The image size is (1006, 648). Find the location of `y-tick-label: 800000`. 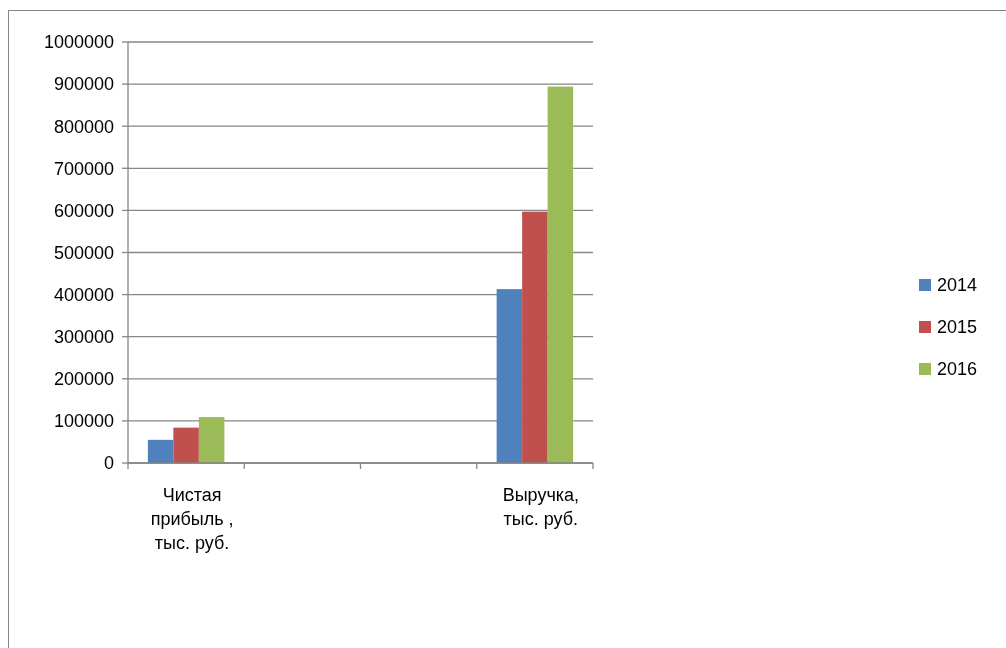

y-tick-label: 800000 is located at coordinates (83, 126).